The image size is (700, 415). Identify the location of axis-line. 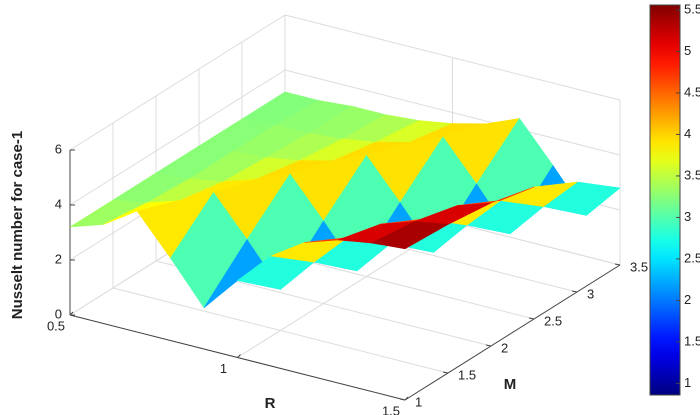
(512, 332).